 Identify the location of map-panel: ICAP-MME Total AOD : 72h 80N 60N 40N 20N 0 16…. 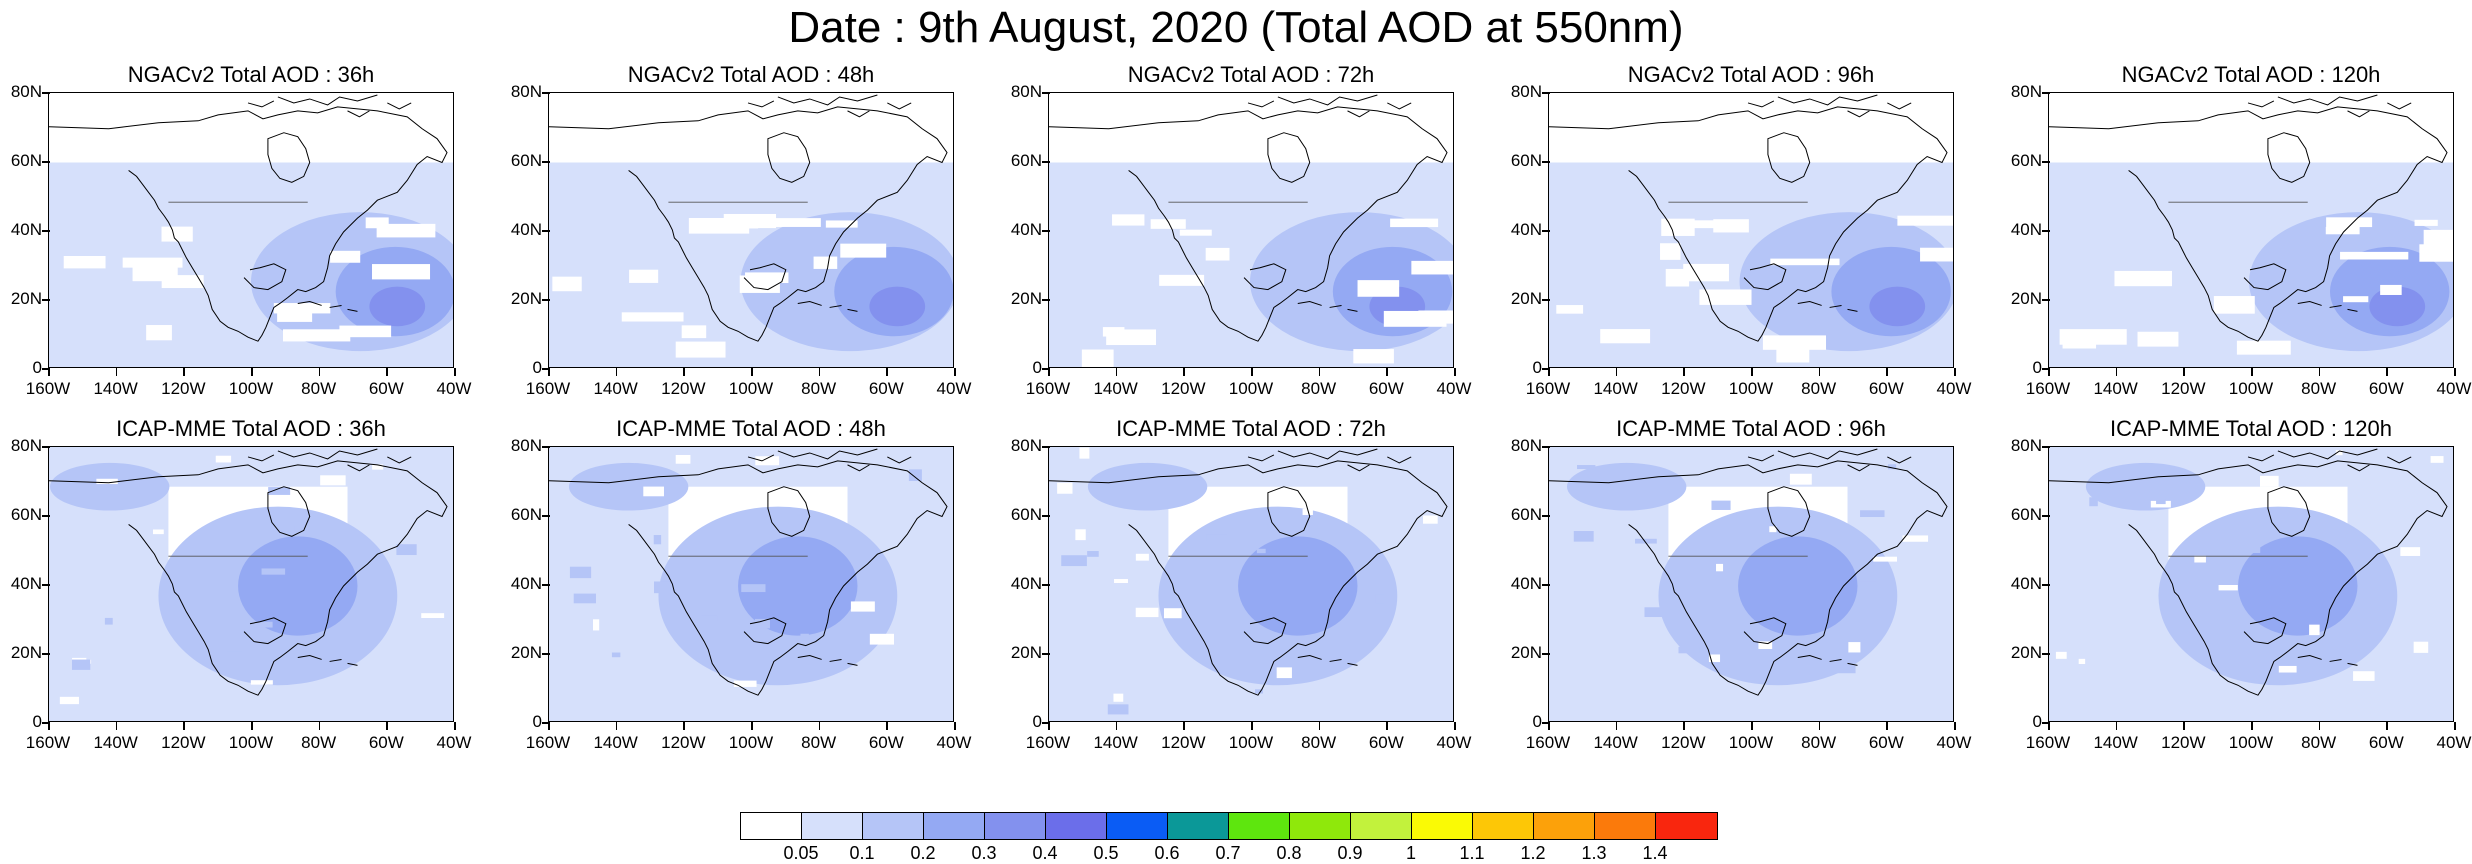
(1241, 584).